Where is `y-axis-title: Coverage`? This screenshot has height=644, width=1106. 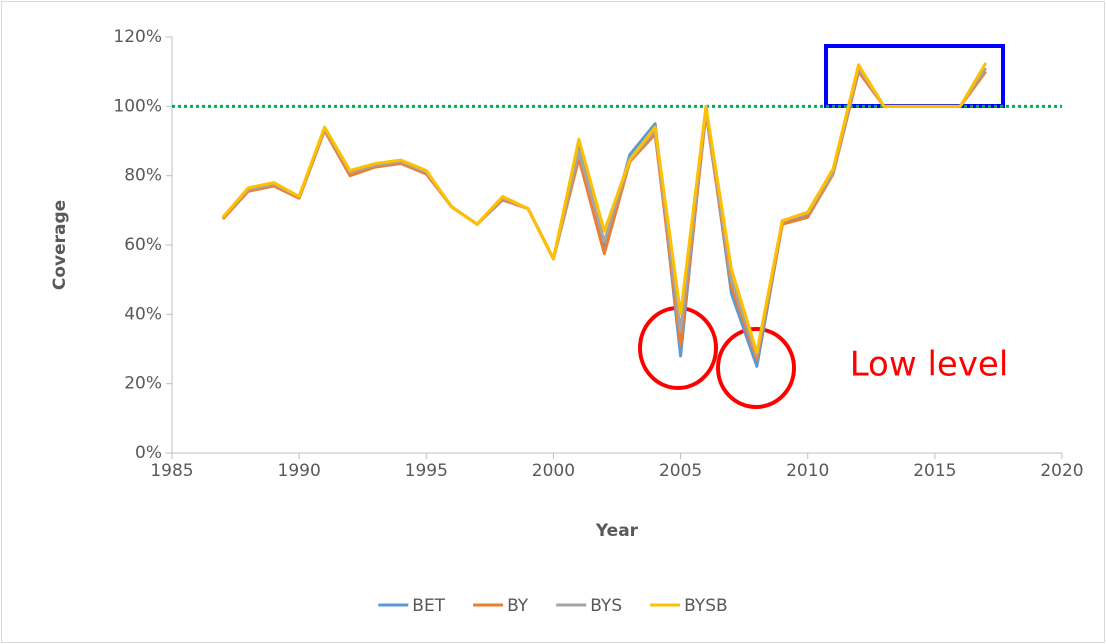
y-axis-title: Coverage is located at coordinates (60, 245).